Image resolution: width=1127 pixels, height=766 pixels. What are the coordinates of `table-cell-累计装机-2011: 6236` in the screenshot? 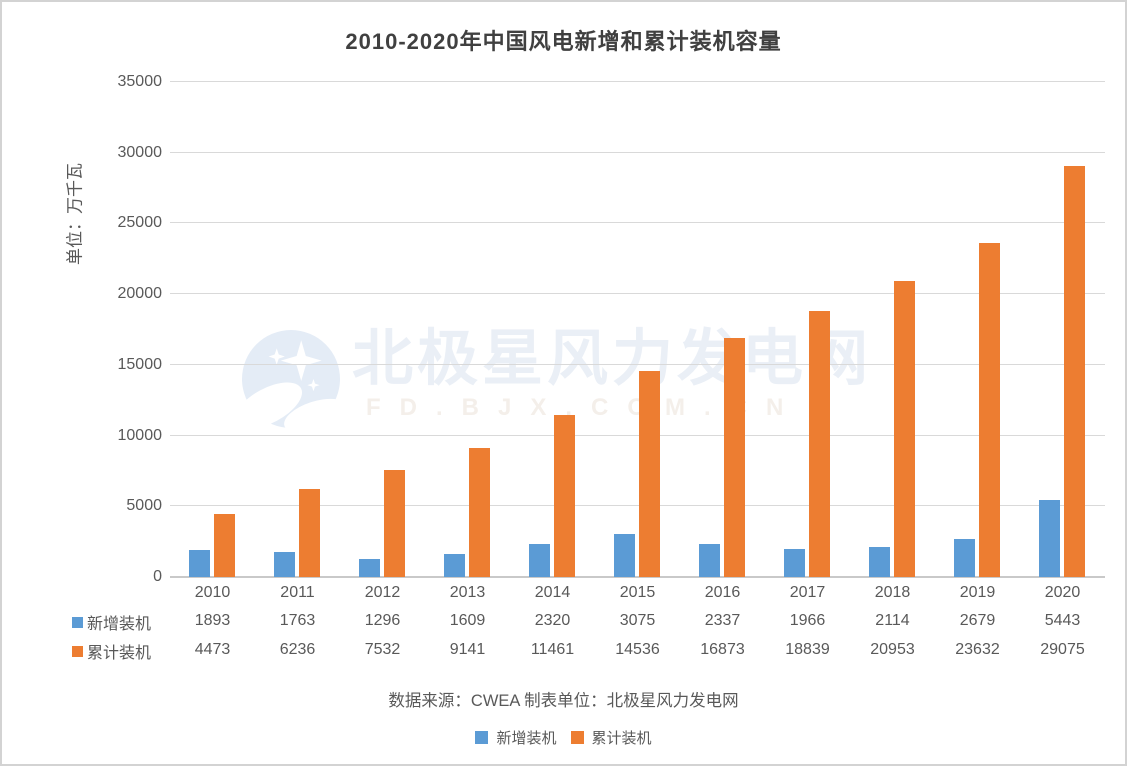 It's located at (297, 649).